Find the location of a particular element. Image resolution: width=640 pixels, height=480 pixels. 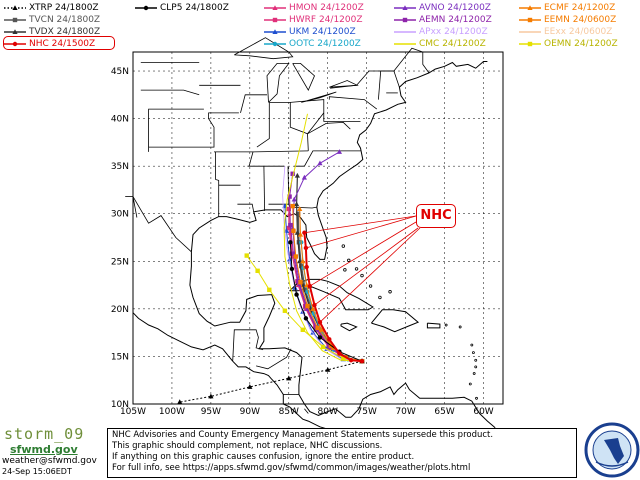

legend-label: APxx 24/1200Z is located at coordinates (453, 32).